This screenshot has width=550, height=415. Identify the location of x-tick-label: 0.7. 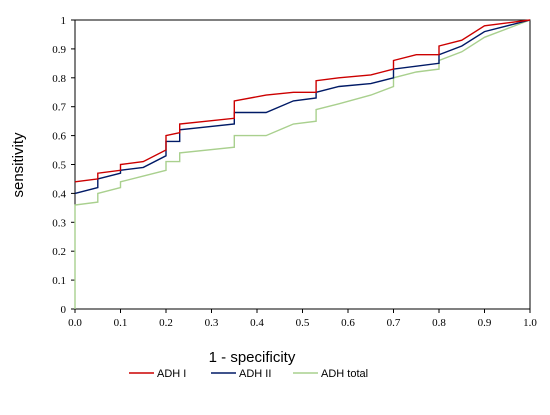
(394, 323).